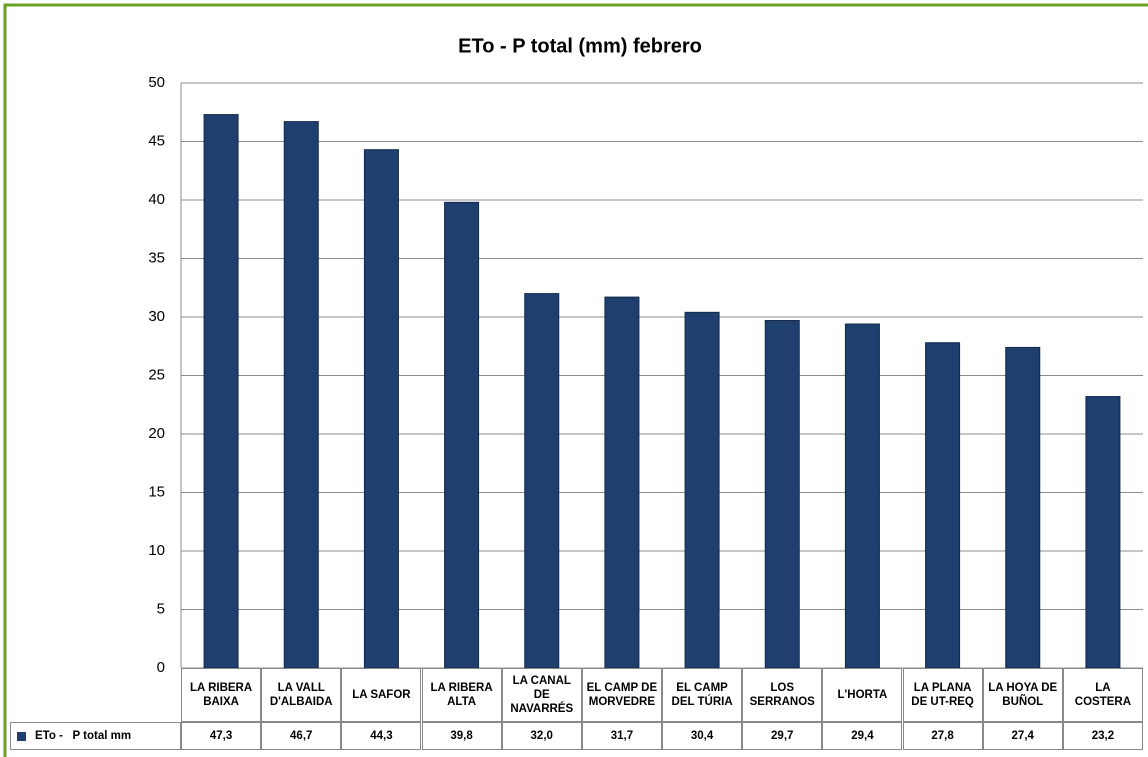  Describe the element at coordinates (301, 695) in the screenshot. I see `x-tick-label: LA VALL D'ALBAIDA` at that location.